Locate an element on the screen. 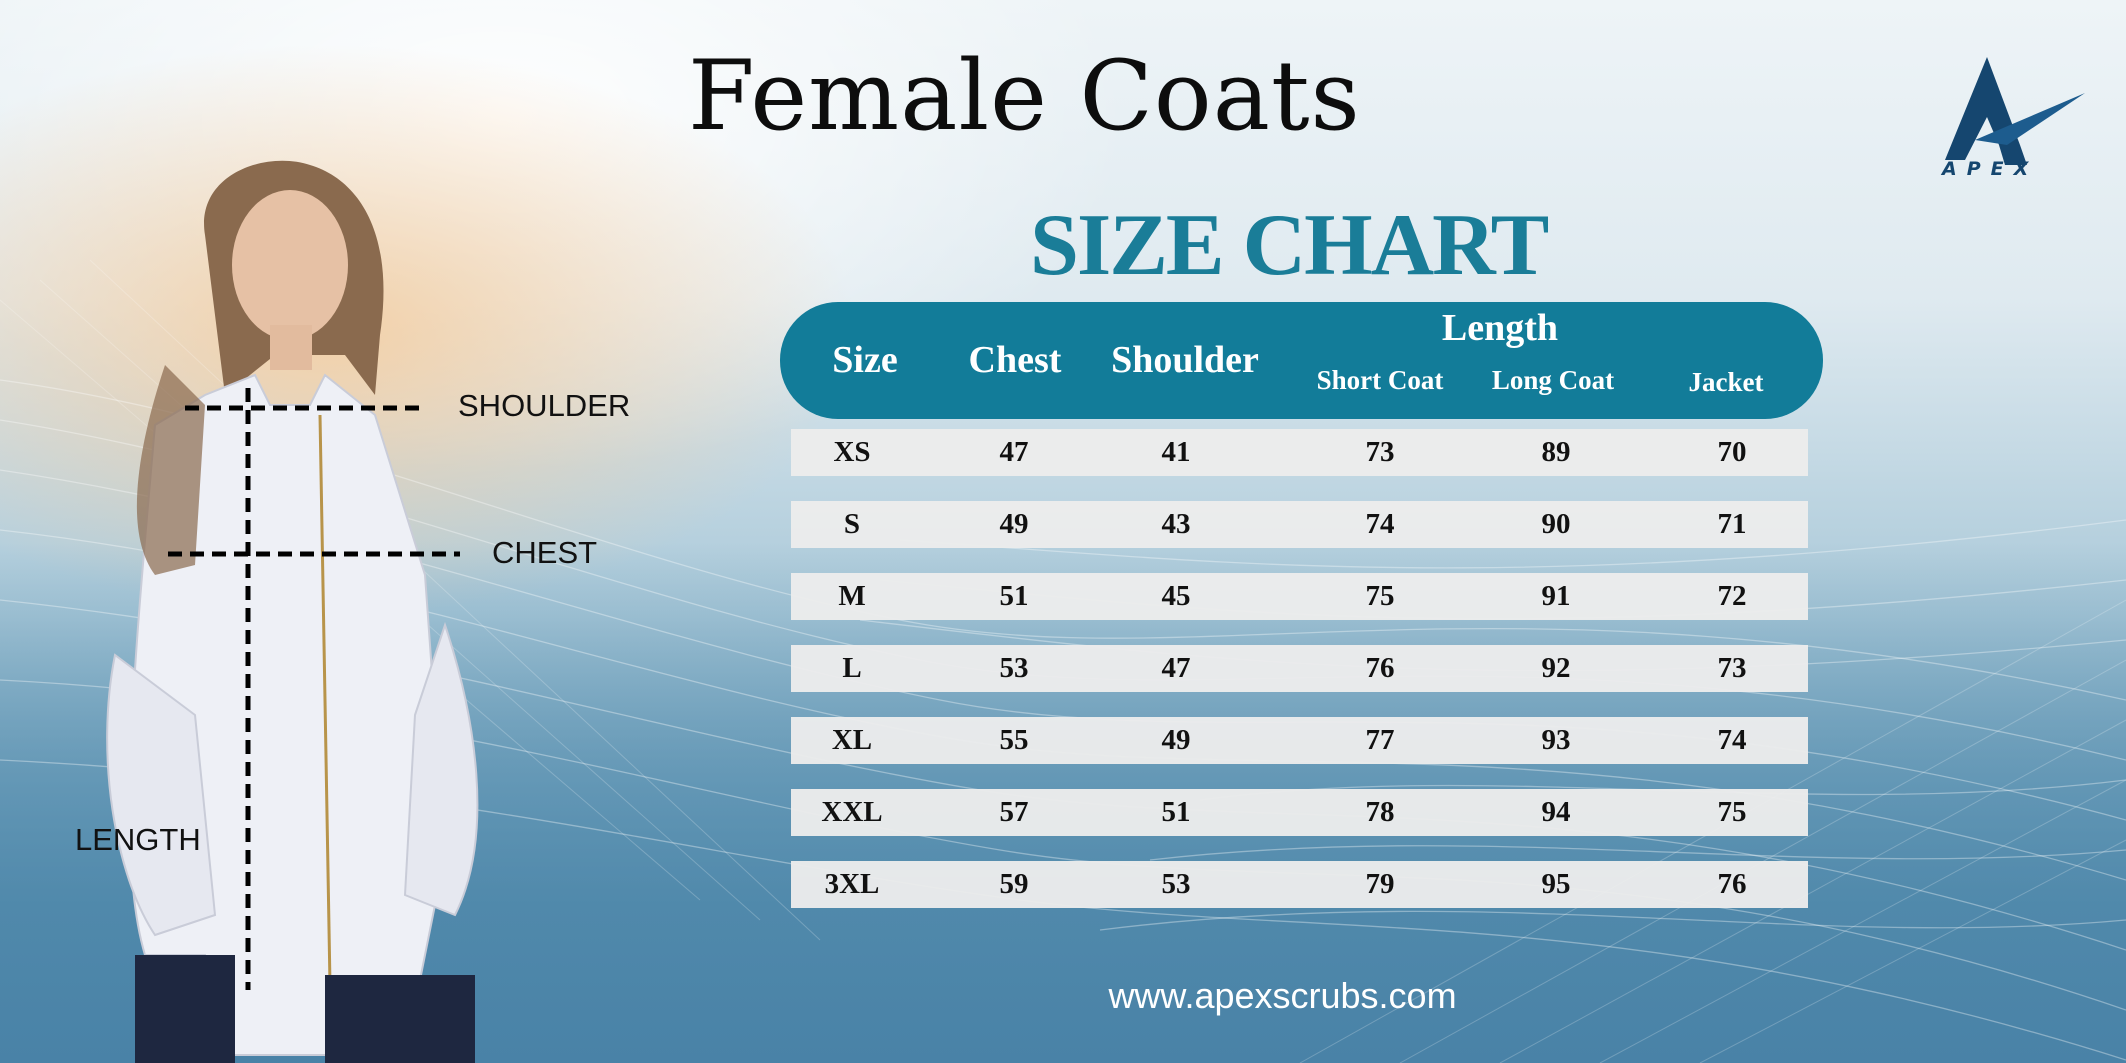 This screenshot has width=2126, height=1063. cell-short-coat: 79 is located at coordinates (1380, 884).